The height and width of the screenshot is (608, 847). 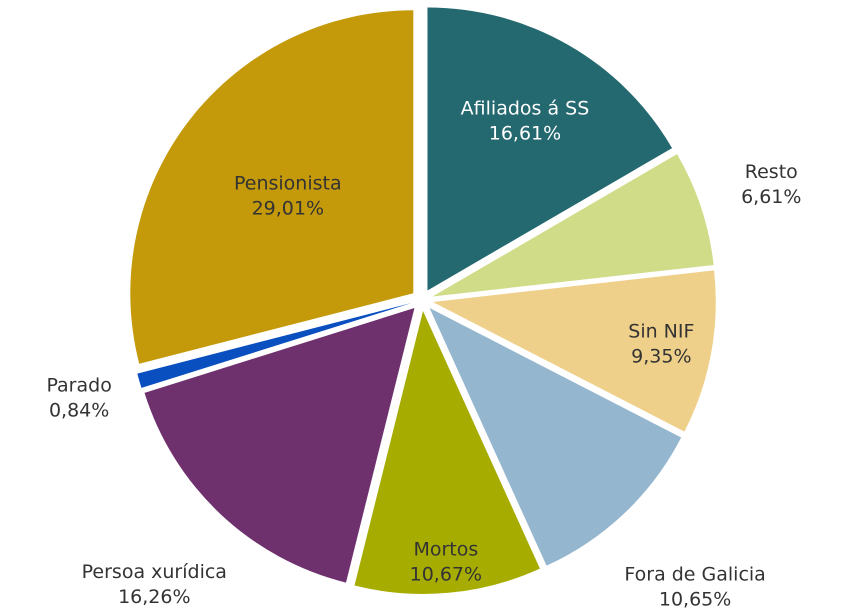 I want to click on slice-value: 0,84%, so click(x=79, y=410).